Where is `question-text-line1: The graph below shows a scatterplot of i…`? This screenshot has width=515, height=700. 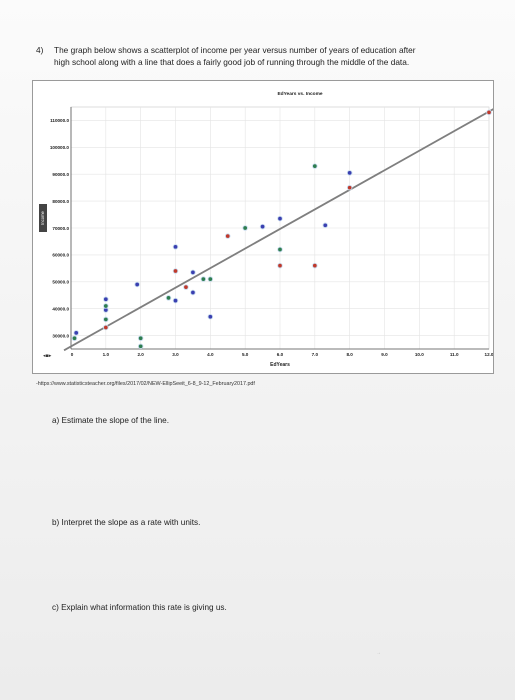
question-text-line1: The graph below shows a scatterplot of i… is located at coordinates (235, 50).